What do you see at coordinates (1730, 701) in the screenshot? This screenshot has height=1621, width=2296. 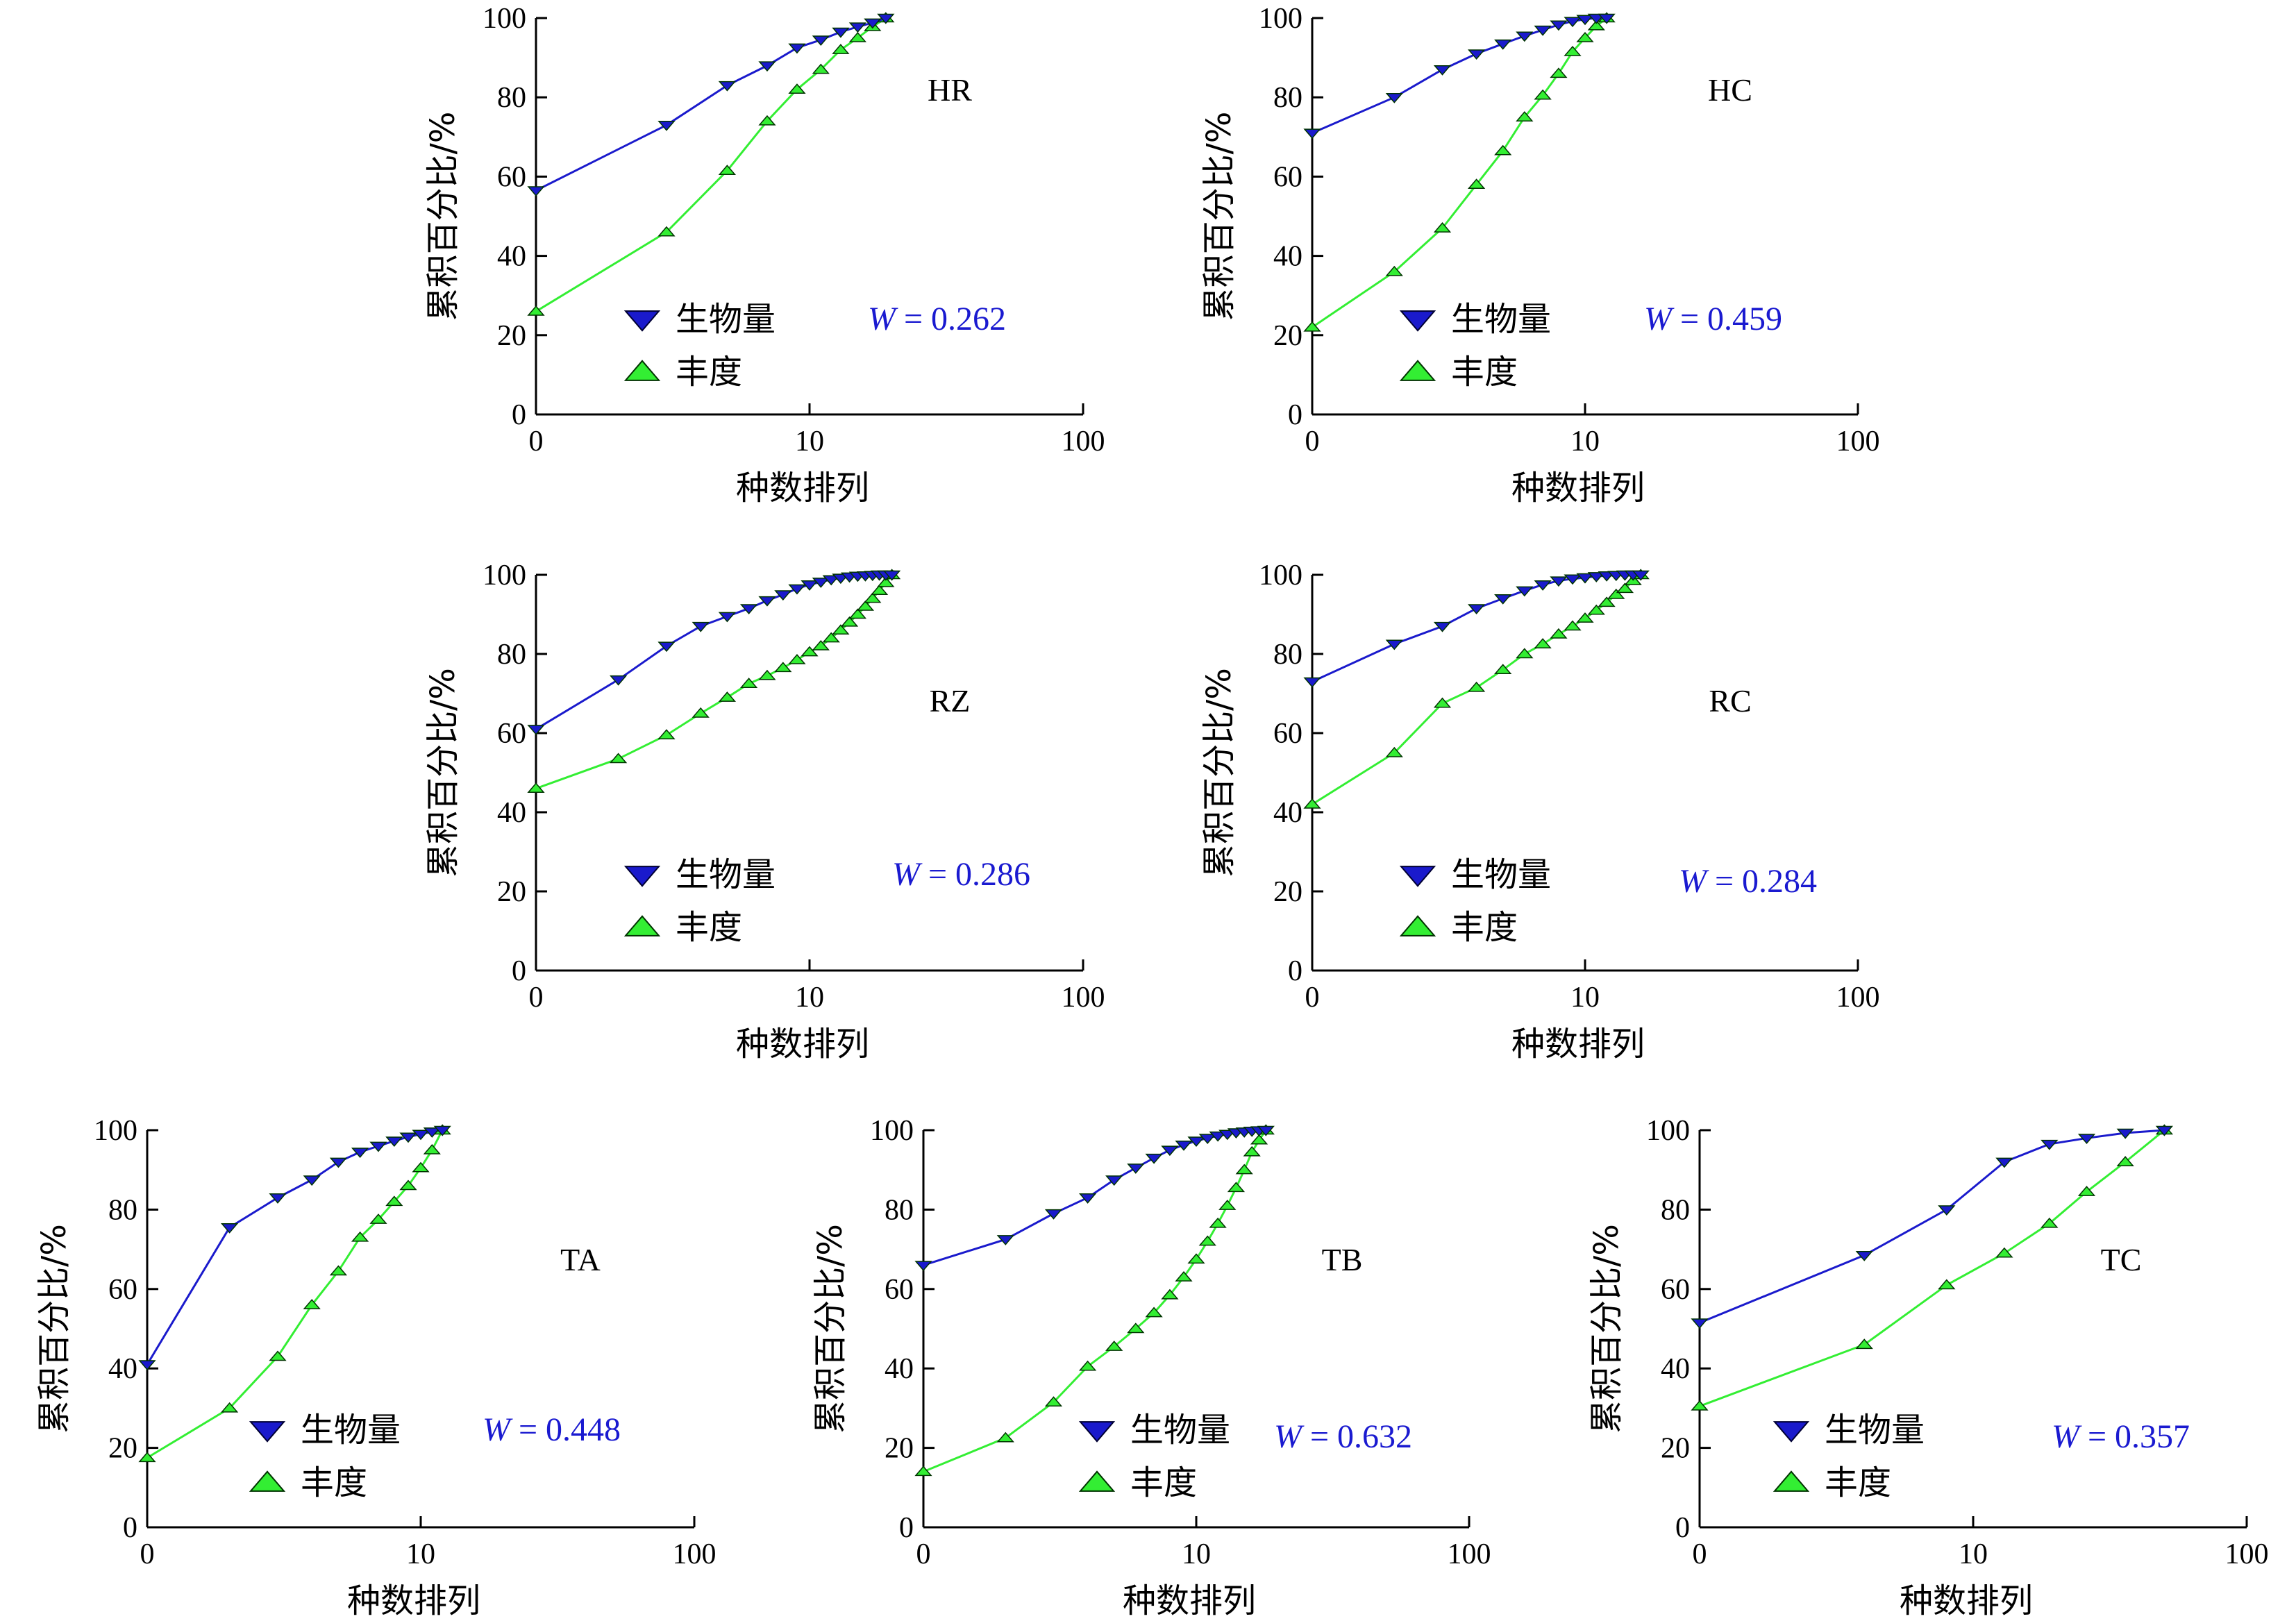 I see `panel-label: RC` at bounding box center [1730, 701].